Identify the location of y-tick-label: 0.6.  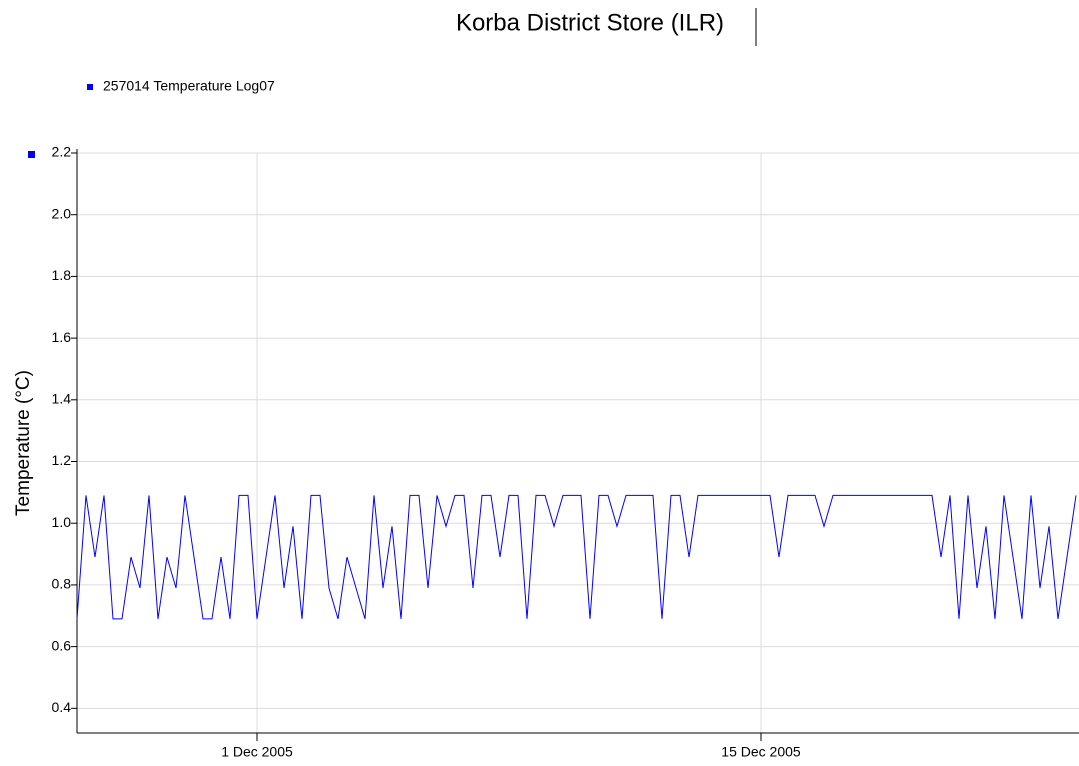
(62, 645).